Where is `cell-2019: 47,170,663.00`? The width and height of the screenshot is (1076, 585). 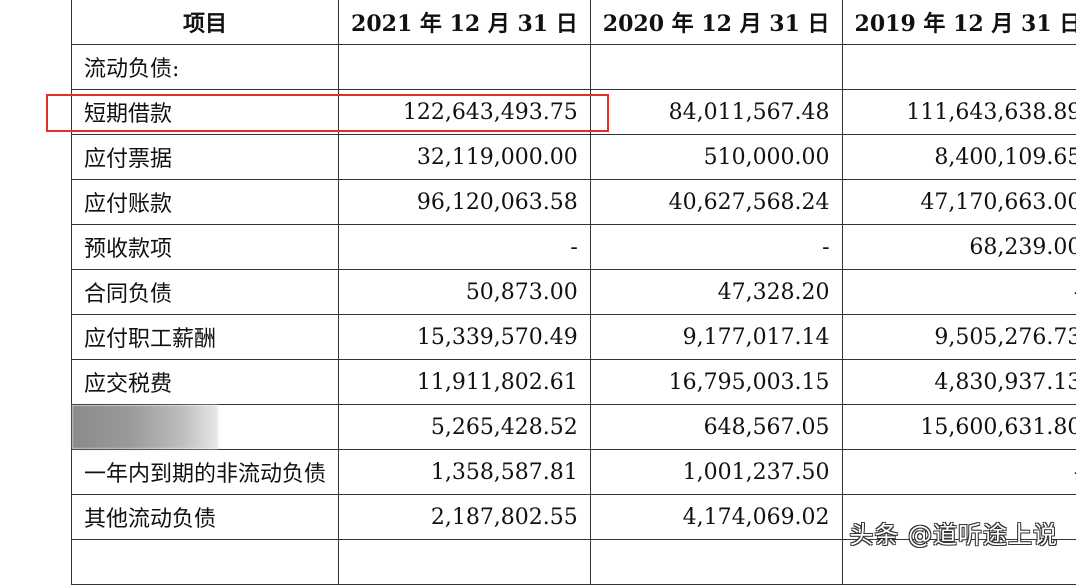
cell-2019: 47,170,663.00 is located at coordinates (959, 202).